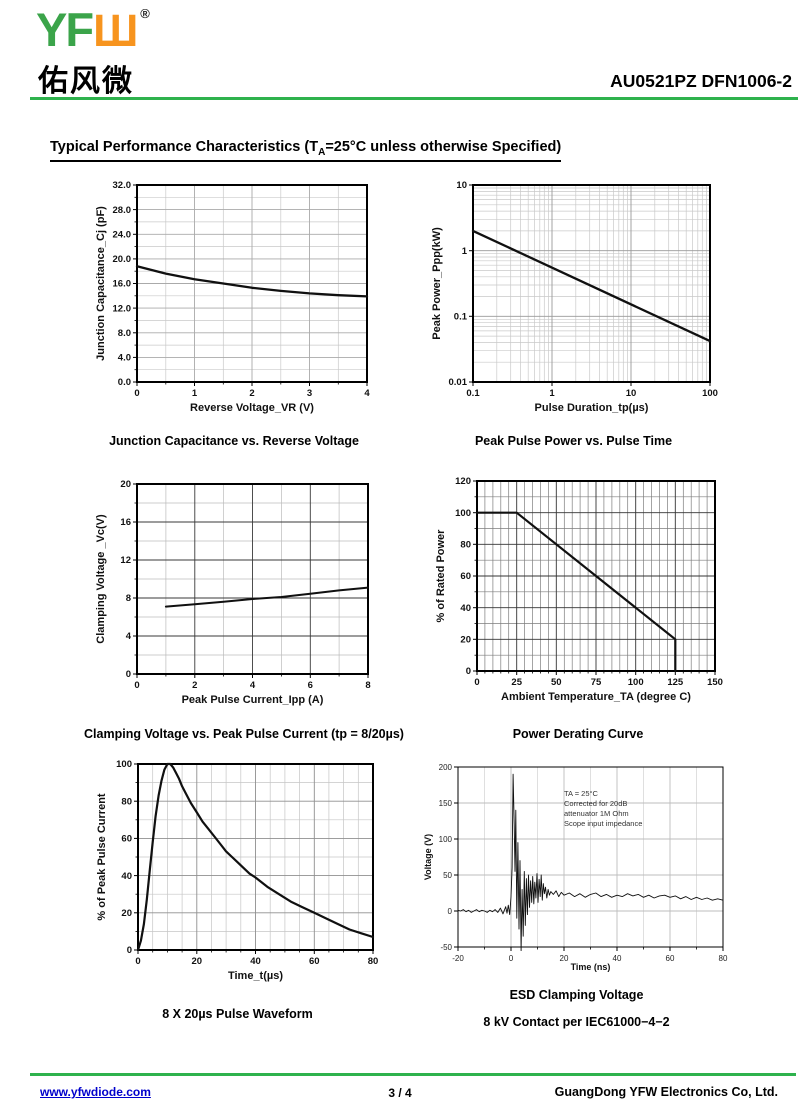 The image size is (800, 1117). Describe the element at coordinates (116, 30) in the screenshot. I see `logo-w-icon: Ш` at that location.